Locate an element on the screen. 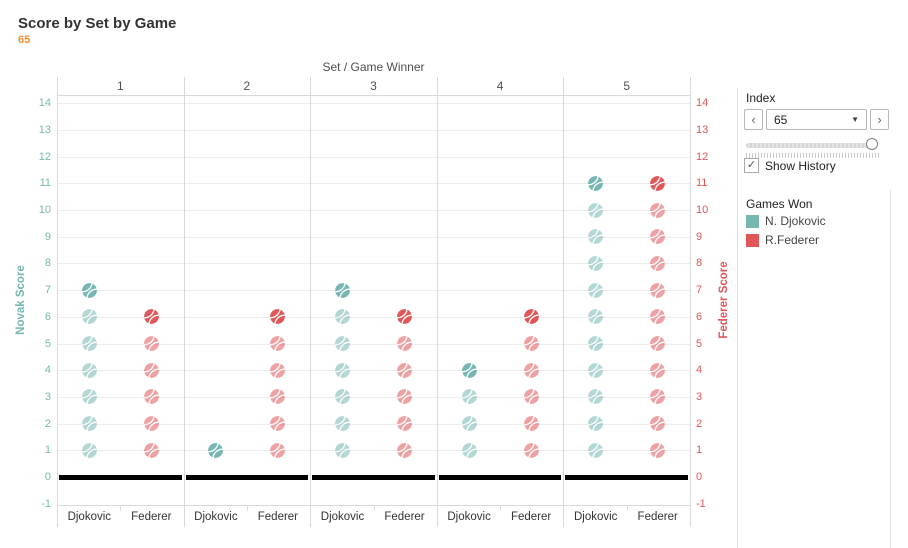 This screenshot has height=548, width=908. show-history-row: ✓ Show History is located at coordinates (790, 165).